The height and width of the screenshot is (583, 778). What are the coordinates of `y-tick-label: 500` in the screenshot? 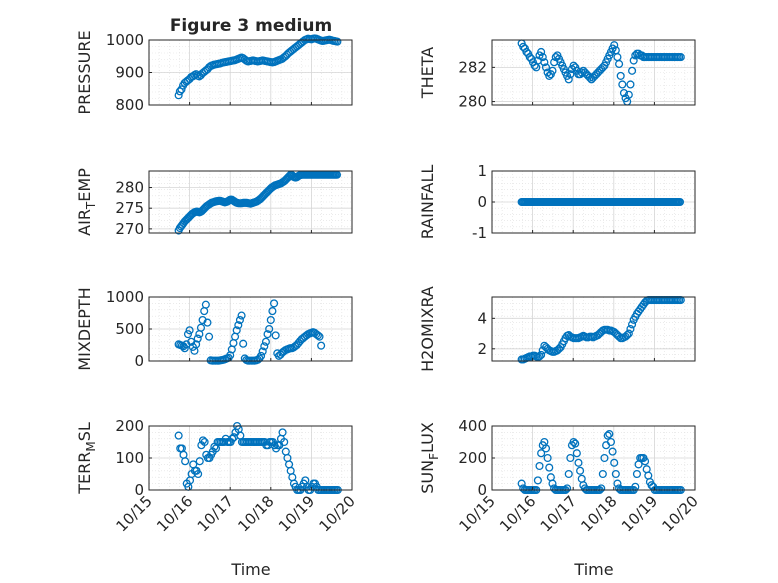 It's located at (129, 329).